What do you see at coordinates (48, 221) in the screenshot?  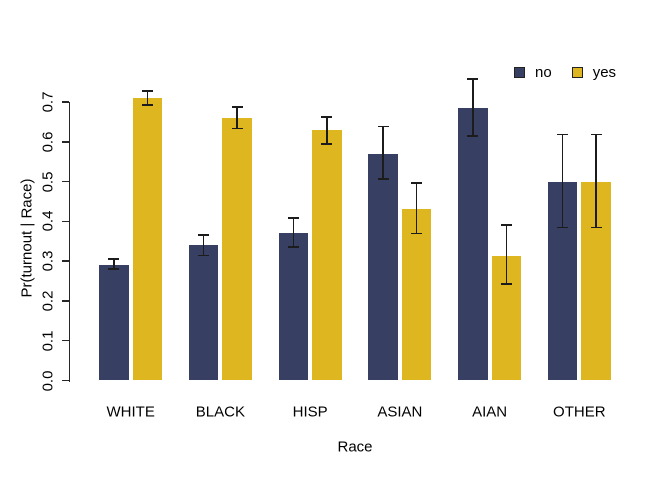 I see `y-tick-label: 0.4` at bounding box center [48, 221].